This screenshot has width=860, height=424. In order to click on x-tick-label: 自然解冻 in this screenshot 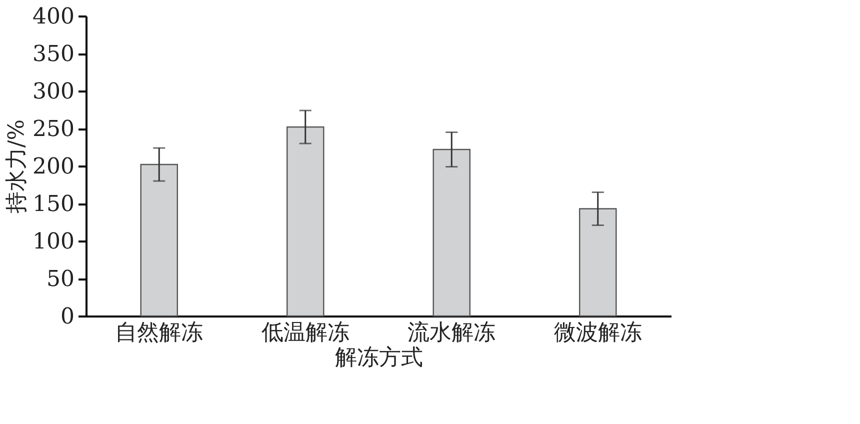, I will do `click(159, 333)`.